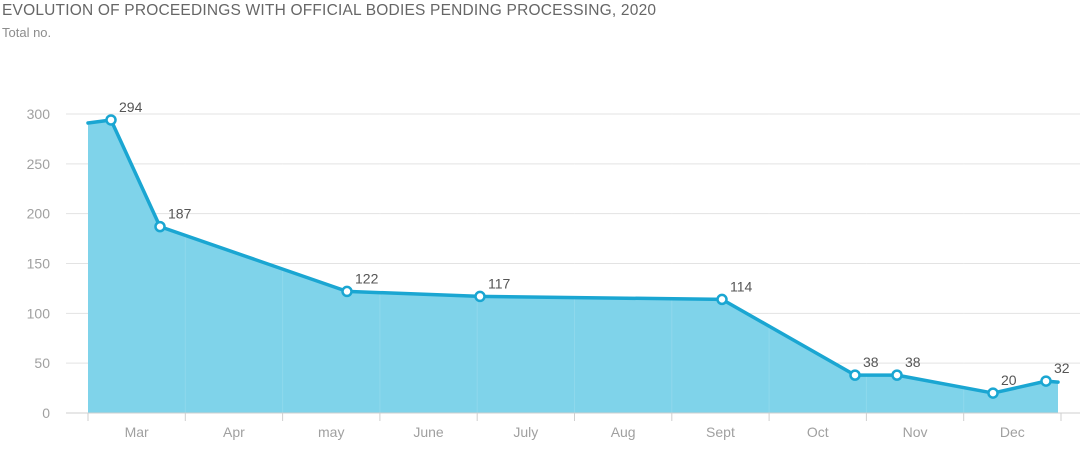 The image size is (1087, 449). Describe the element at coordinates (39, 214) in the screenshot. I see `y-tick-label: 200` at that location.